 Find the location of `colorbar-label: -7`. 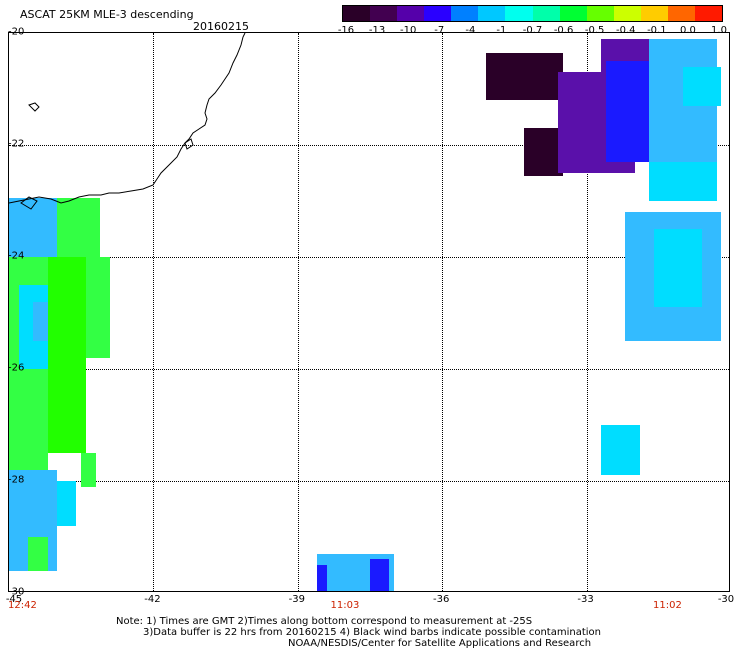

colorbar-label: -7 is located at coordinates (439, 30).